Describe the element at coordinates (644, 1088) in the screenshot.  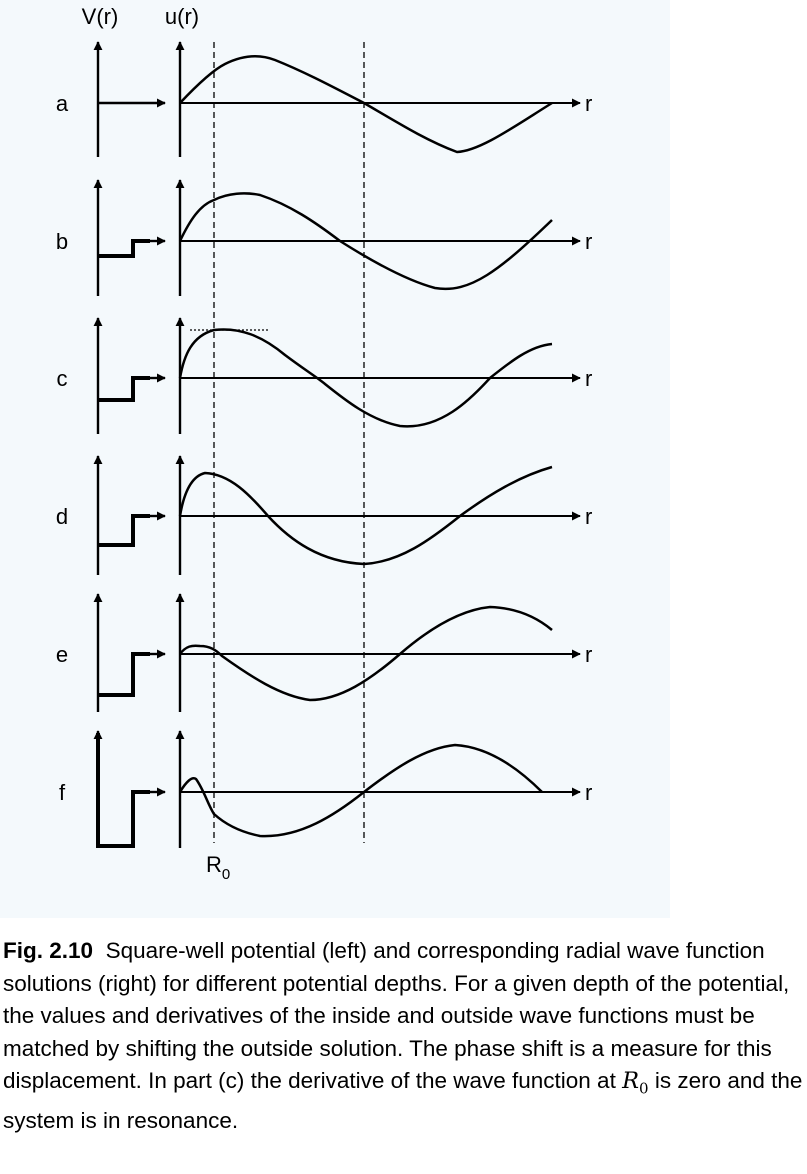
I see `caption-math-subscript: 0` at that location.